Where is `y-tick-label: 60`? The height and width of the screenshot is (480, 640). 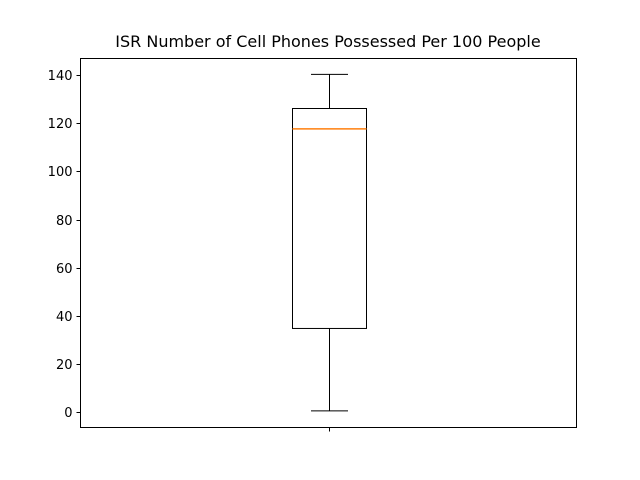 y-tick-label: 60 is located at coordinates (64, 269).